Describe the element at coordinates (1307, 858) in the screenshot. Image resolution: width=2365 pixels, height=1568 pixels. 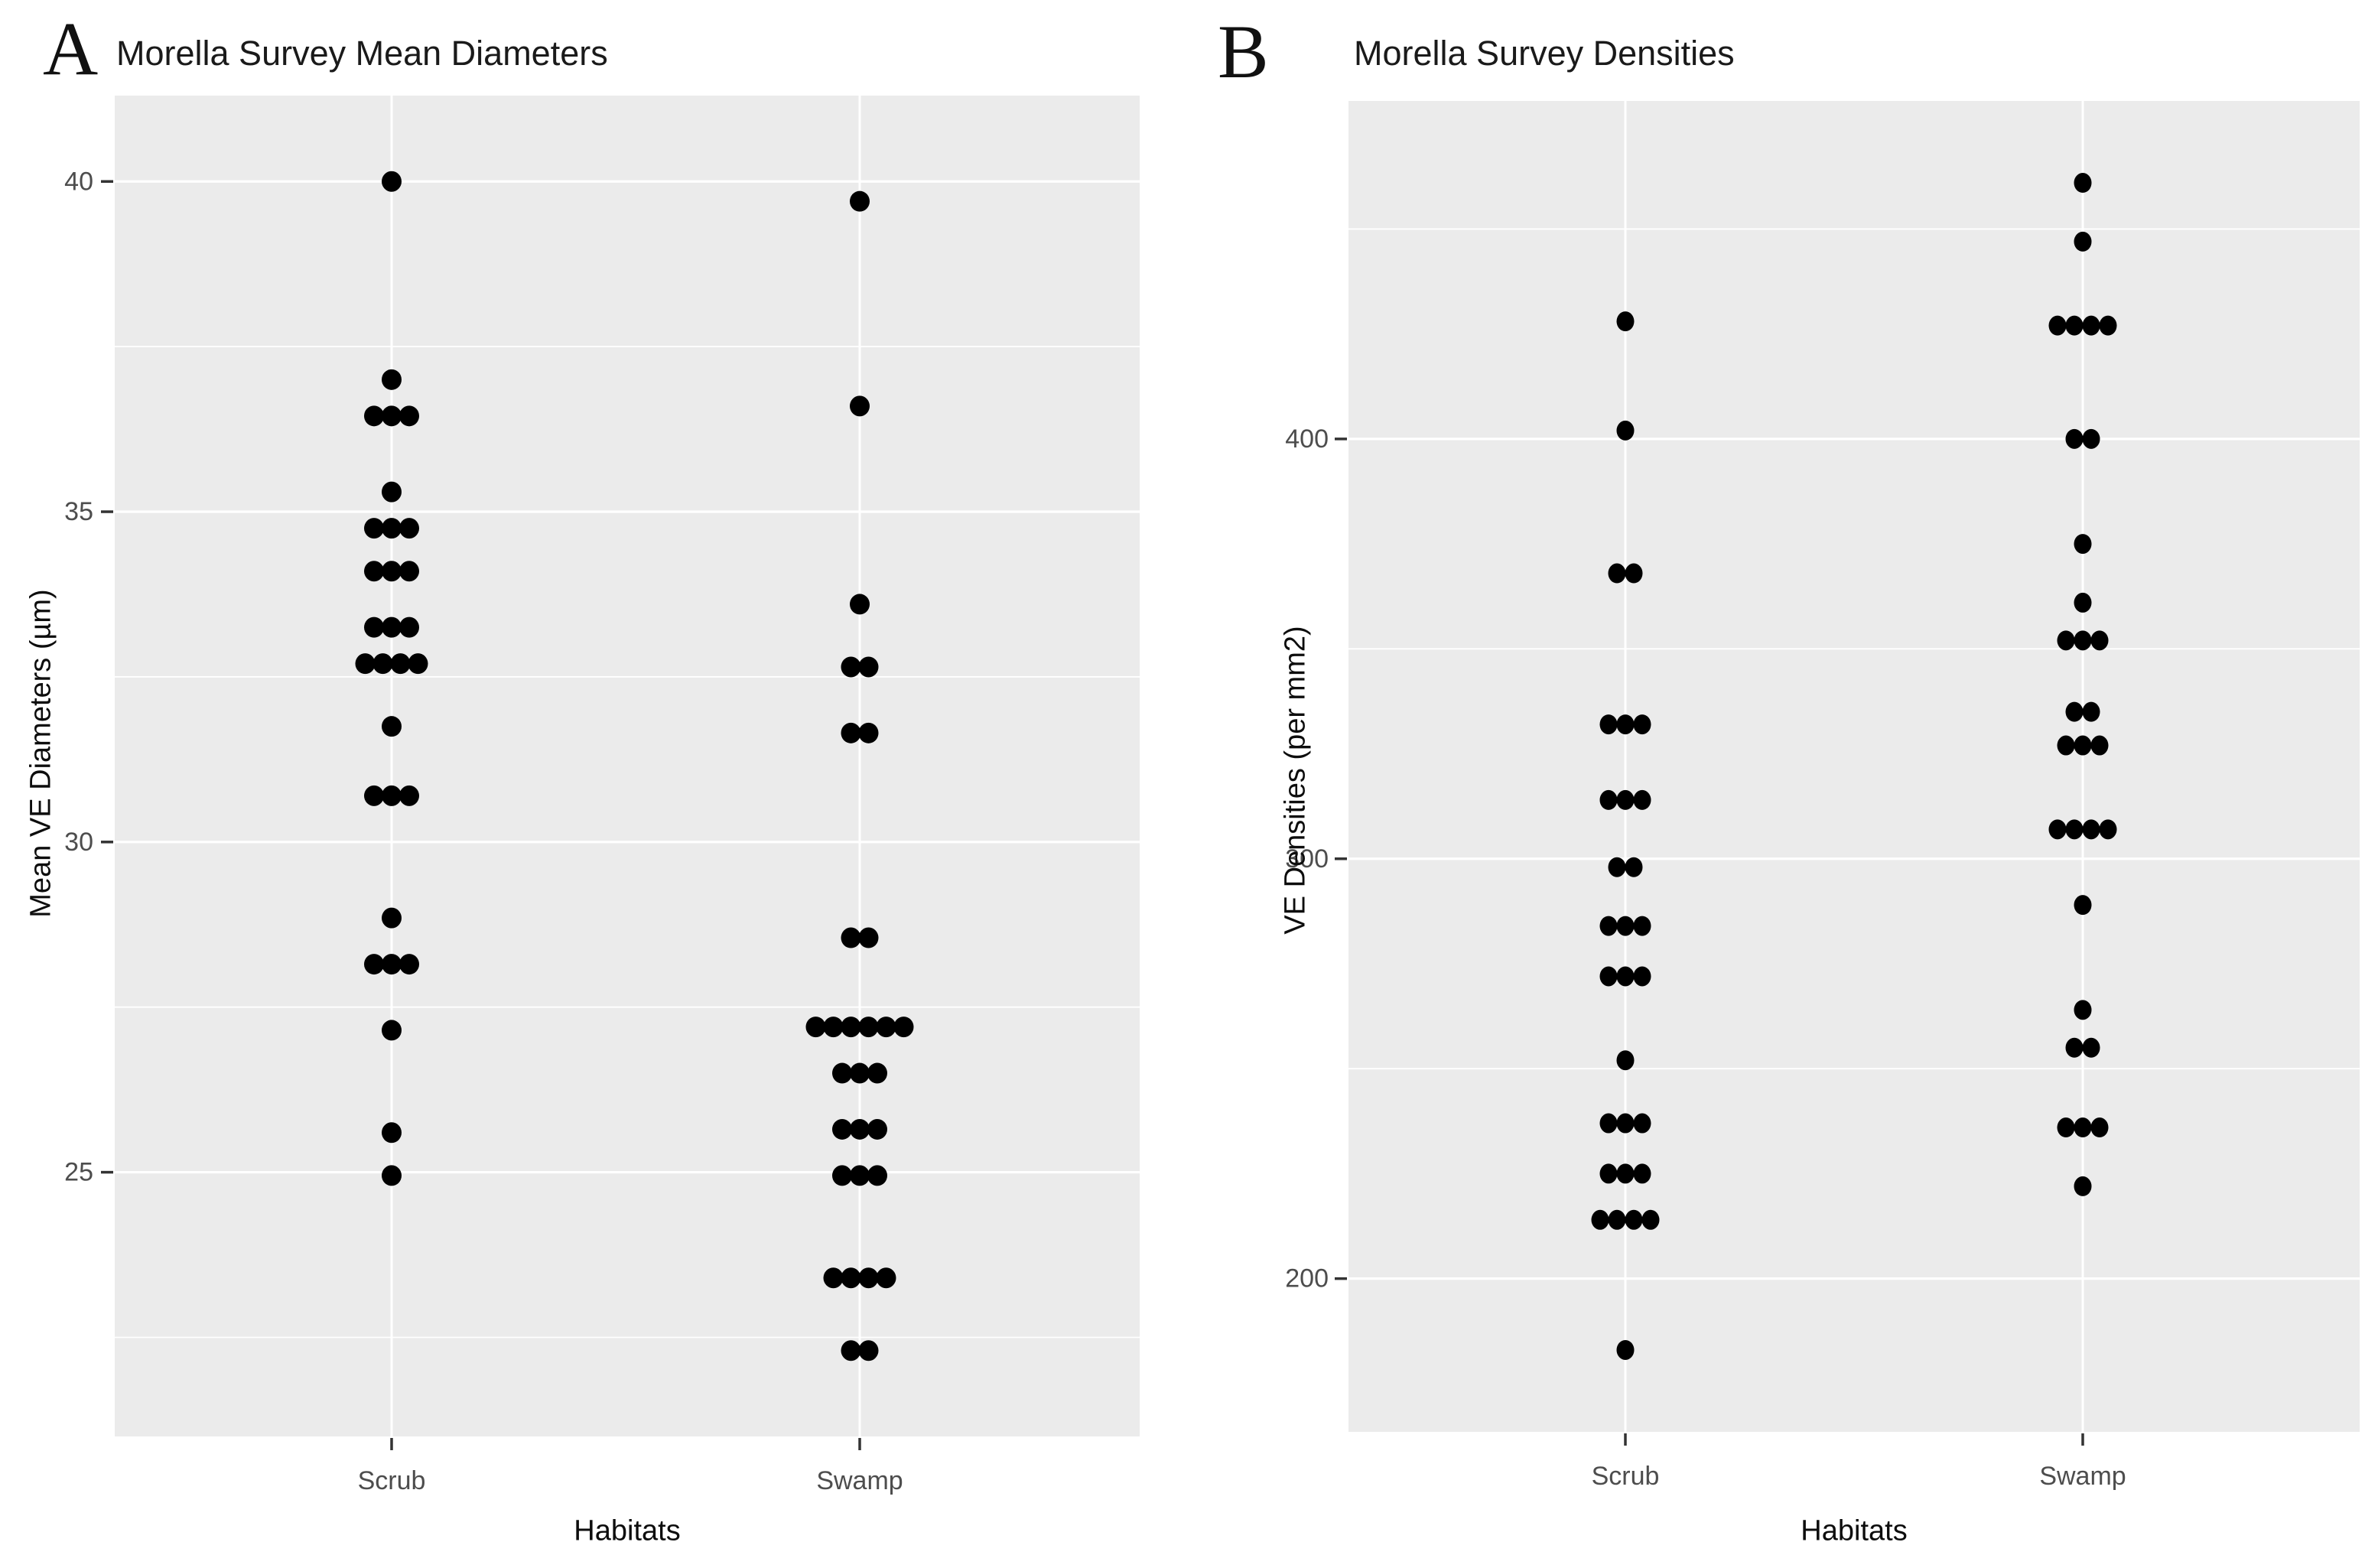
I see `y-tick-label: 300` at that location.